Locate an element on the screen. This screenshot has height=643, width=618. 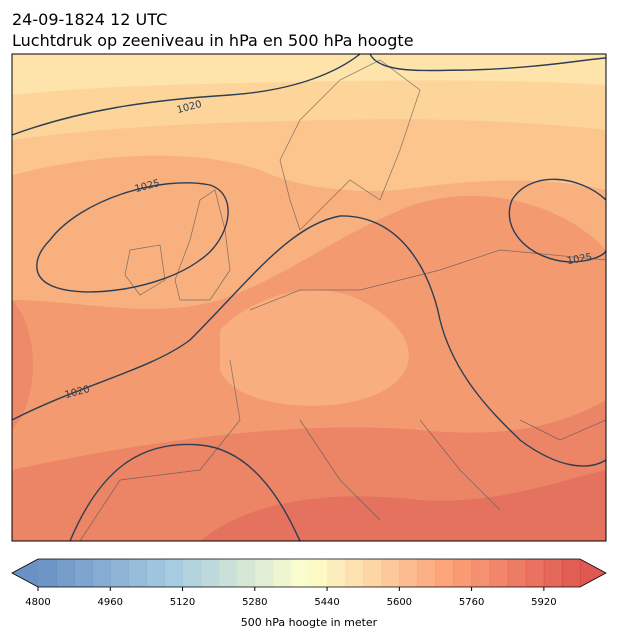
colorbar-tick-label: 5280 is located at coordinates (254, 602).